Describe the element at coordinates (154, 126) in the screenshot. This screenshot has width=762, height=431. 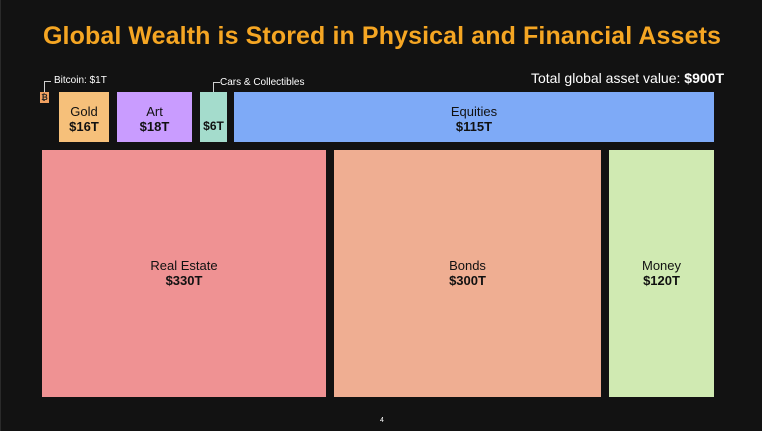
I see `tile-art-value: $18T` at that location.